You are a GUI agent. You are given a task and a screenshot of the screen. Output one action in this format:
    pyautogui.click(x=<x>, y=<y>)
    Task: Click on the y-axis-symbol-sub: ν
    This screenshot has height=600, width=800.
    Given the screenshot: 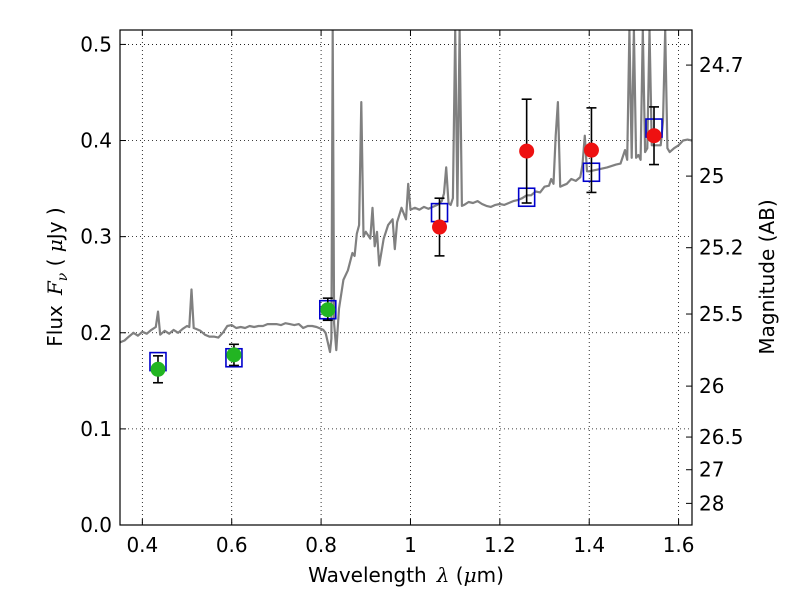 What is the action you would take?
    pyautogui.click(x=63, y=276)
    